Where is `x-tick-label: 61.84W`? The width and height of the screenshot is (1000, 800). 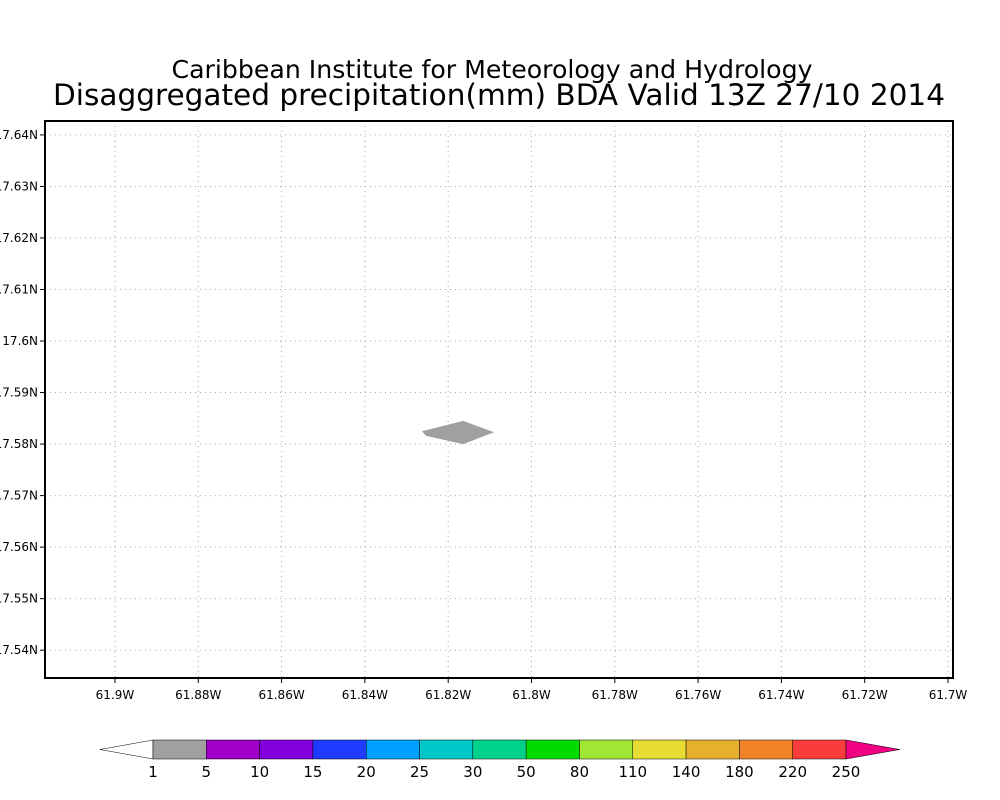
x-tick-label: 61.84W is located at coordinates (365, 695).